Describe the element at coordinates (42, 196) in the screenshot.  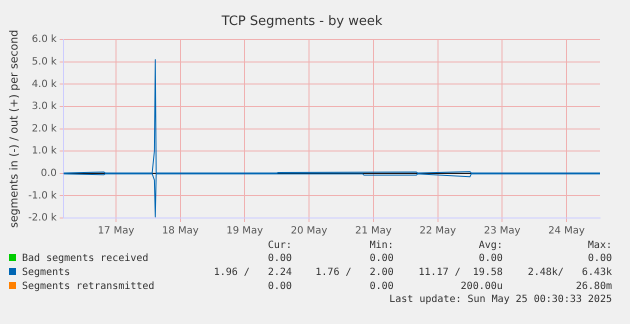
I see `y-tick-label: -1.0 k` at that location.